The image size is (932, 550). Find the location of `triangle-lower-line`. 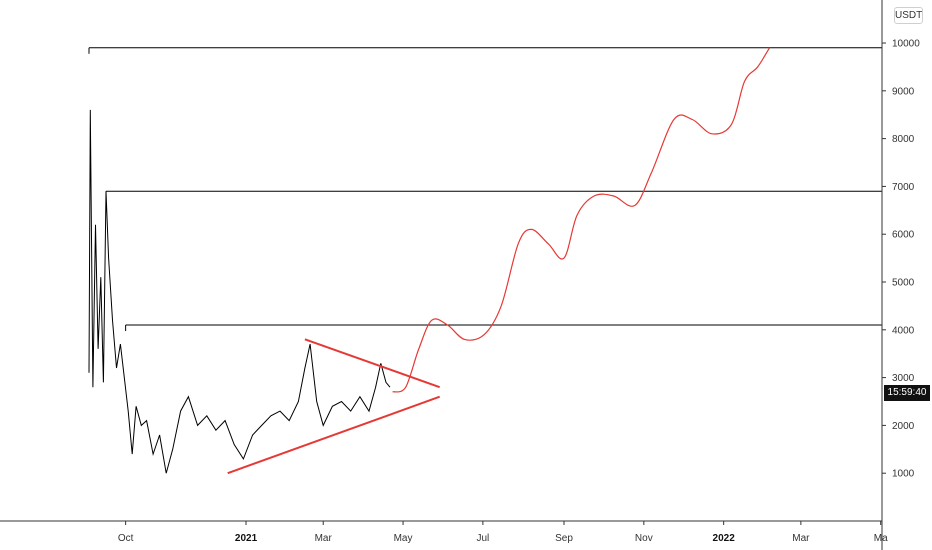

triangle-lower-line is located at coordinates (334, 435).